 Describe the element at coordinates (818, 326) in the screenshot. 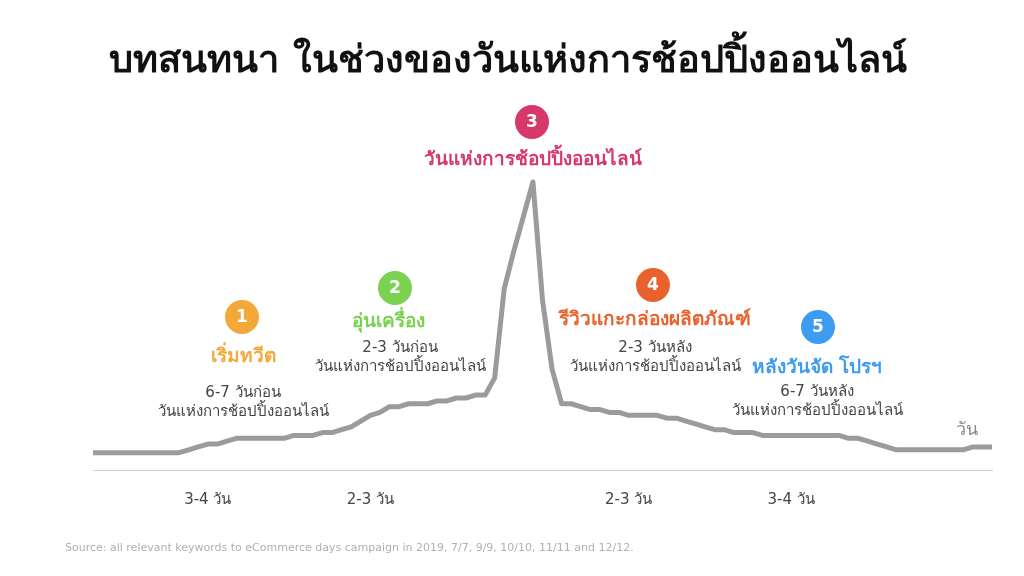

I see `annotation: 5` at that location.